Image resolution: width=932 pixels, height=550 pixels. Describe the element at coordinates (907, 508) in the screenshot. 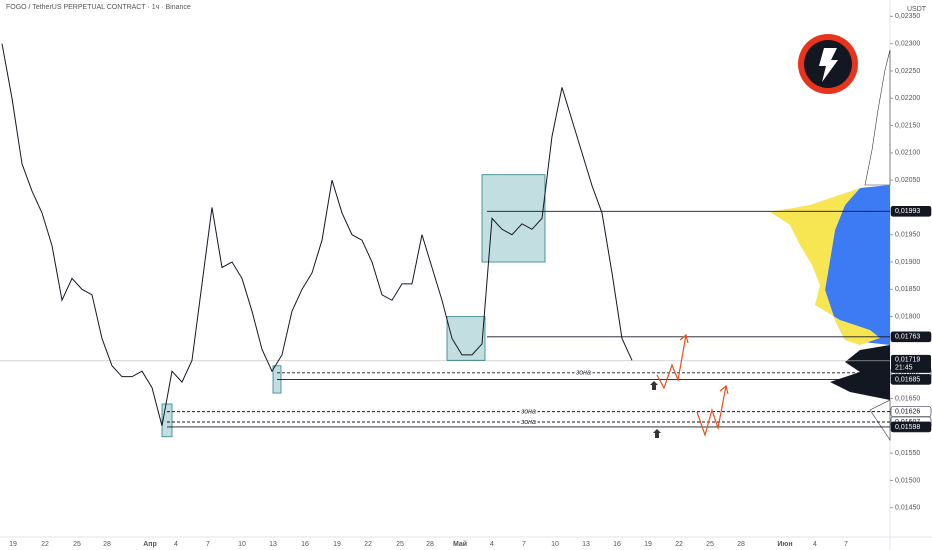

I see `y-tick-label: 0,01450` at that location.